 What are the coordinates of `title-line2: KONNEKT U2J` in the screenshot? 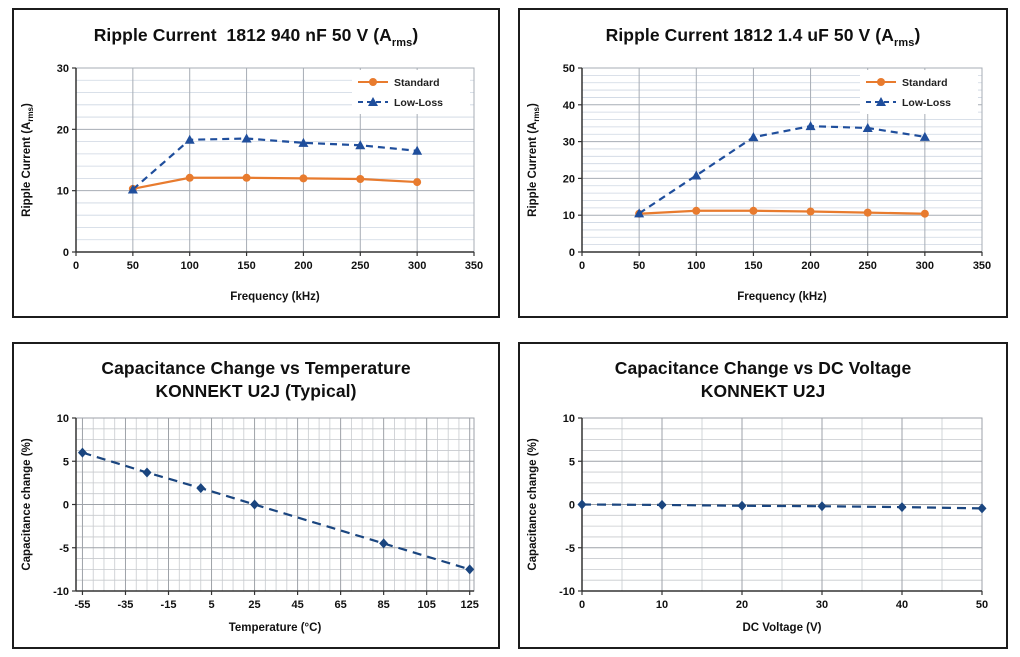 It's located at (763, 391).